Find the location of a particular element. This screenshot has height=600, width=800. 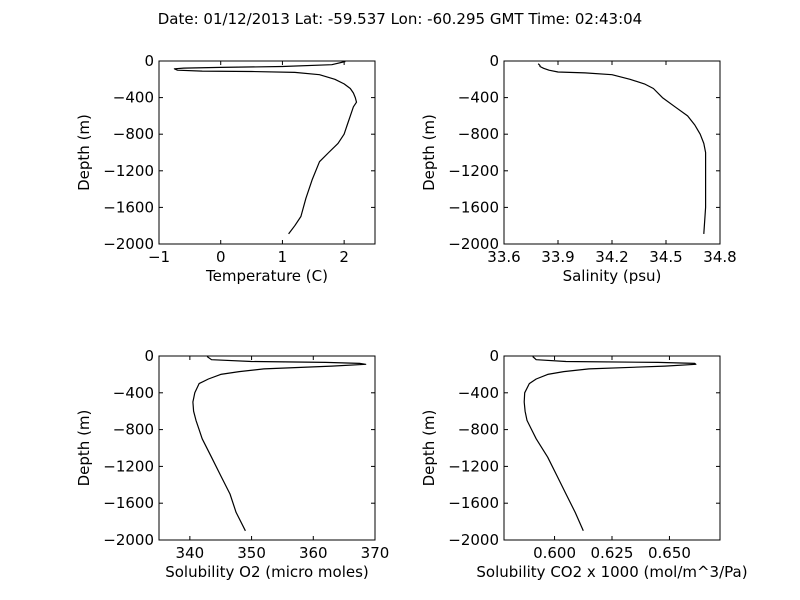

chart-2-x-tick-label: 33.6 is located at coordinates (503, 257).